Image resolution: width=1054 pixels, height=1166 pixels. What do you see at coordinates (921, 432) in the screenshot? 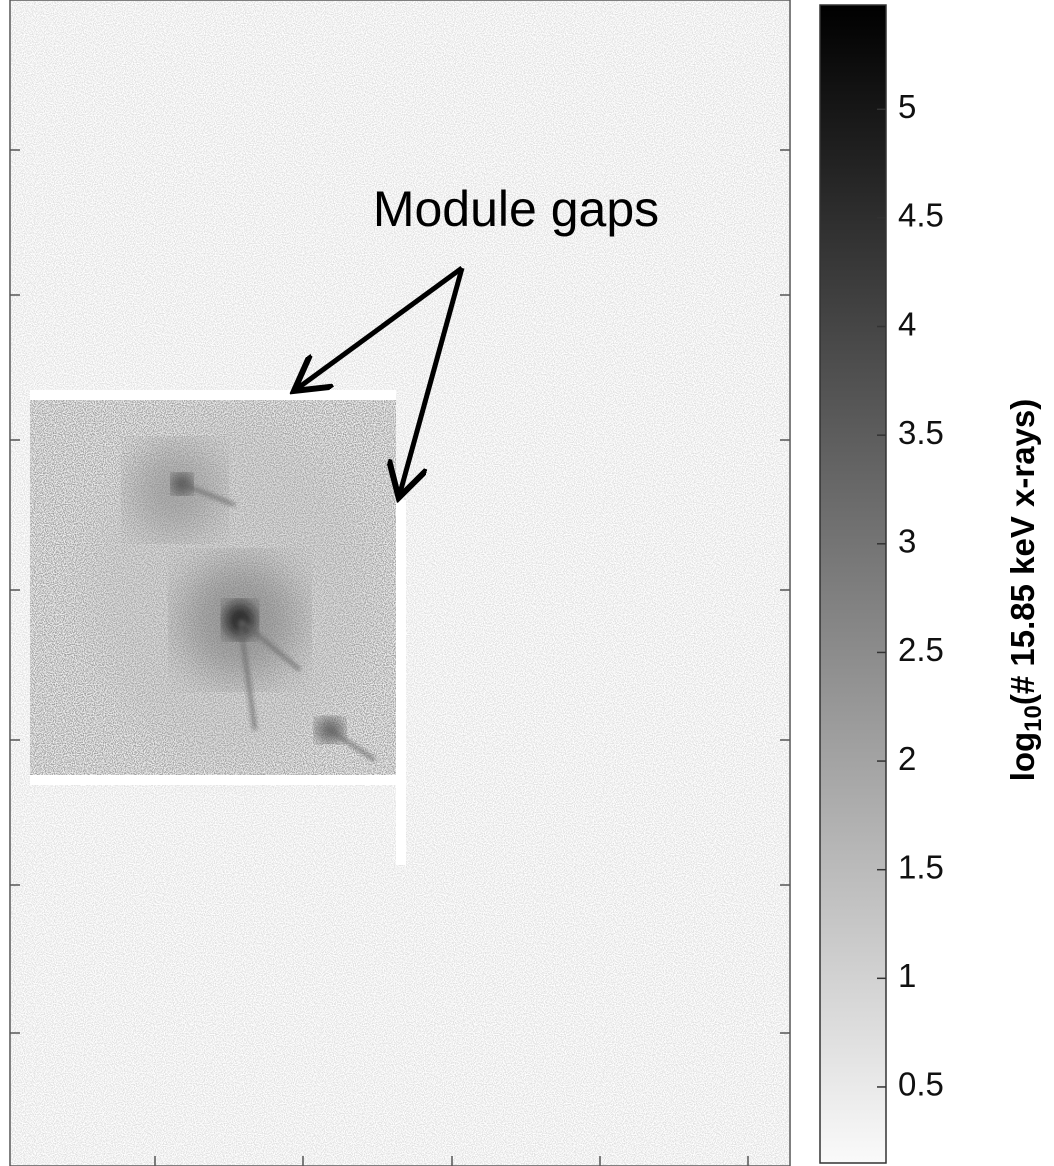
I see `colorbar-tick-label: 3.5` at bounding box center [921, 432].